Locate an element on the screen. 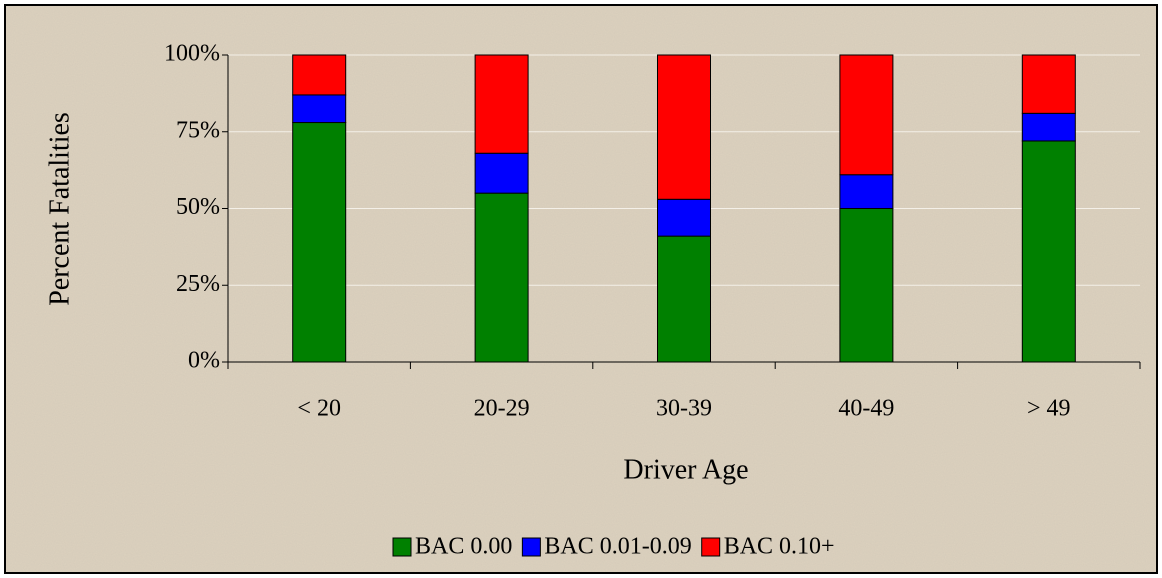  legend-label: BAC 0.01-0.09 is located at coordinates (617, 547).